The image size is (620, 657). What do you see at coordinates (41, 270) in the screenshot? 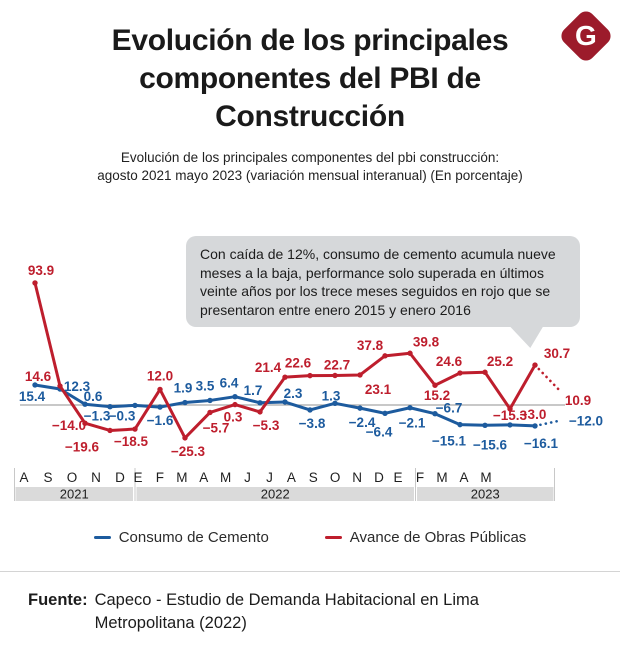
I see `data-label: 93.9` at bounding box center [41, 270].